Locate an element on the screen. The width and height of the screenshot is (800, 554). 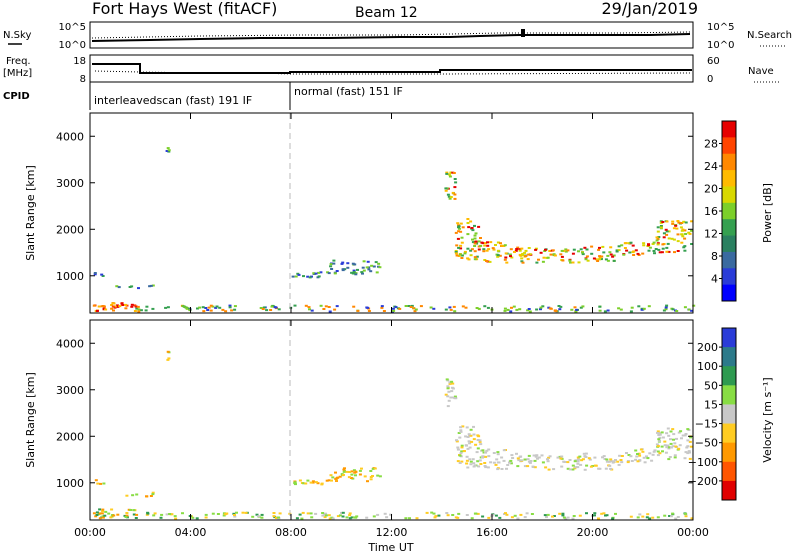
noise-sky-trace is located at coordinates (391, 37).